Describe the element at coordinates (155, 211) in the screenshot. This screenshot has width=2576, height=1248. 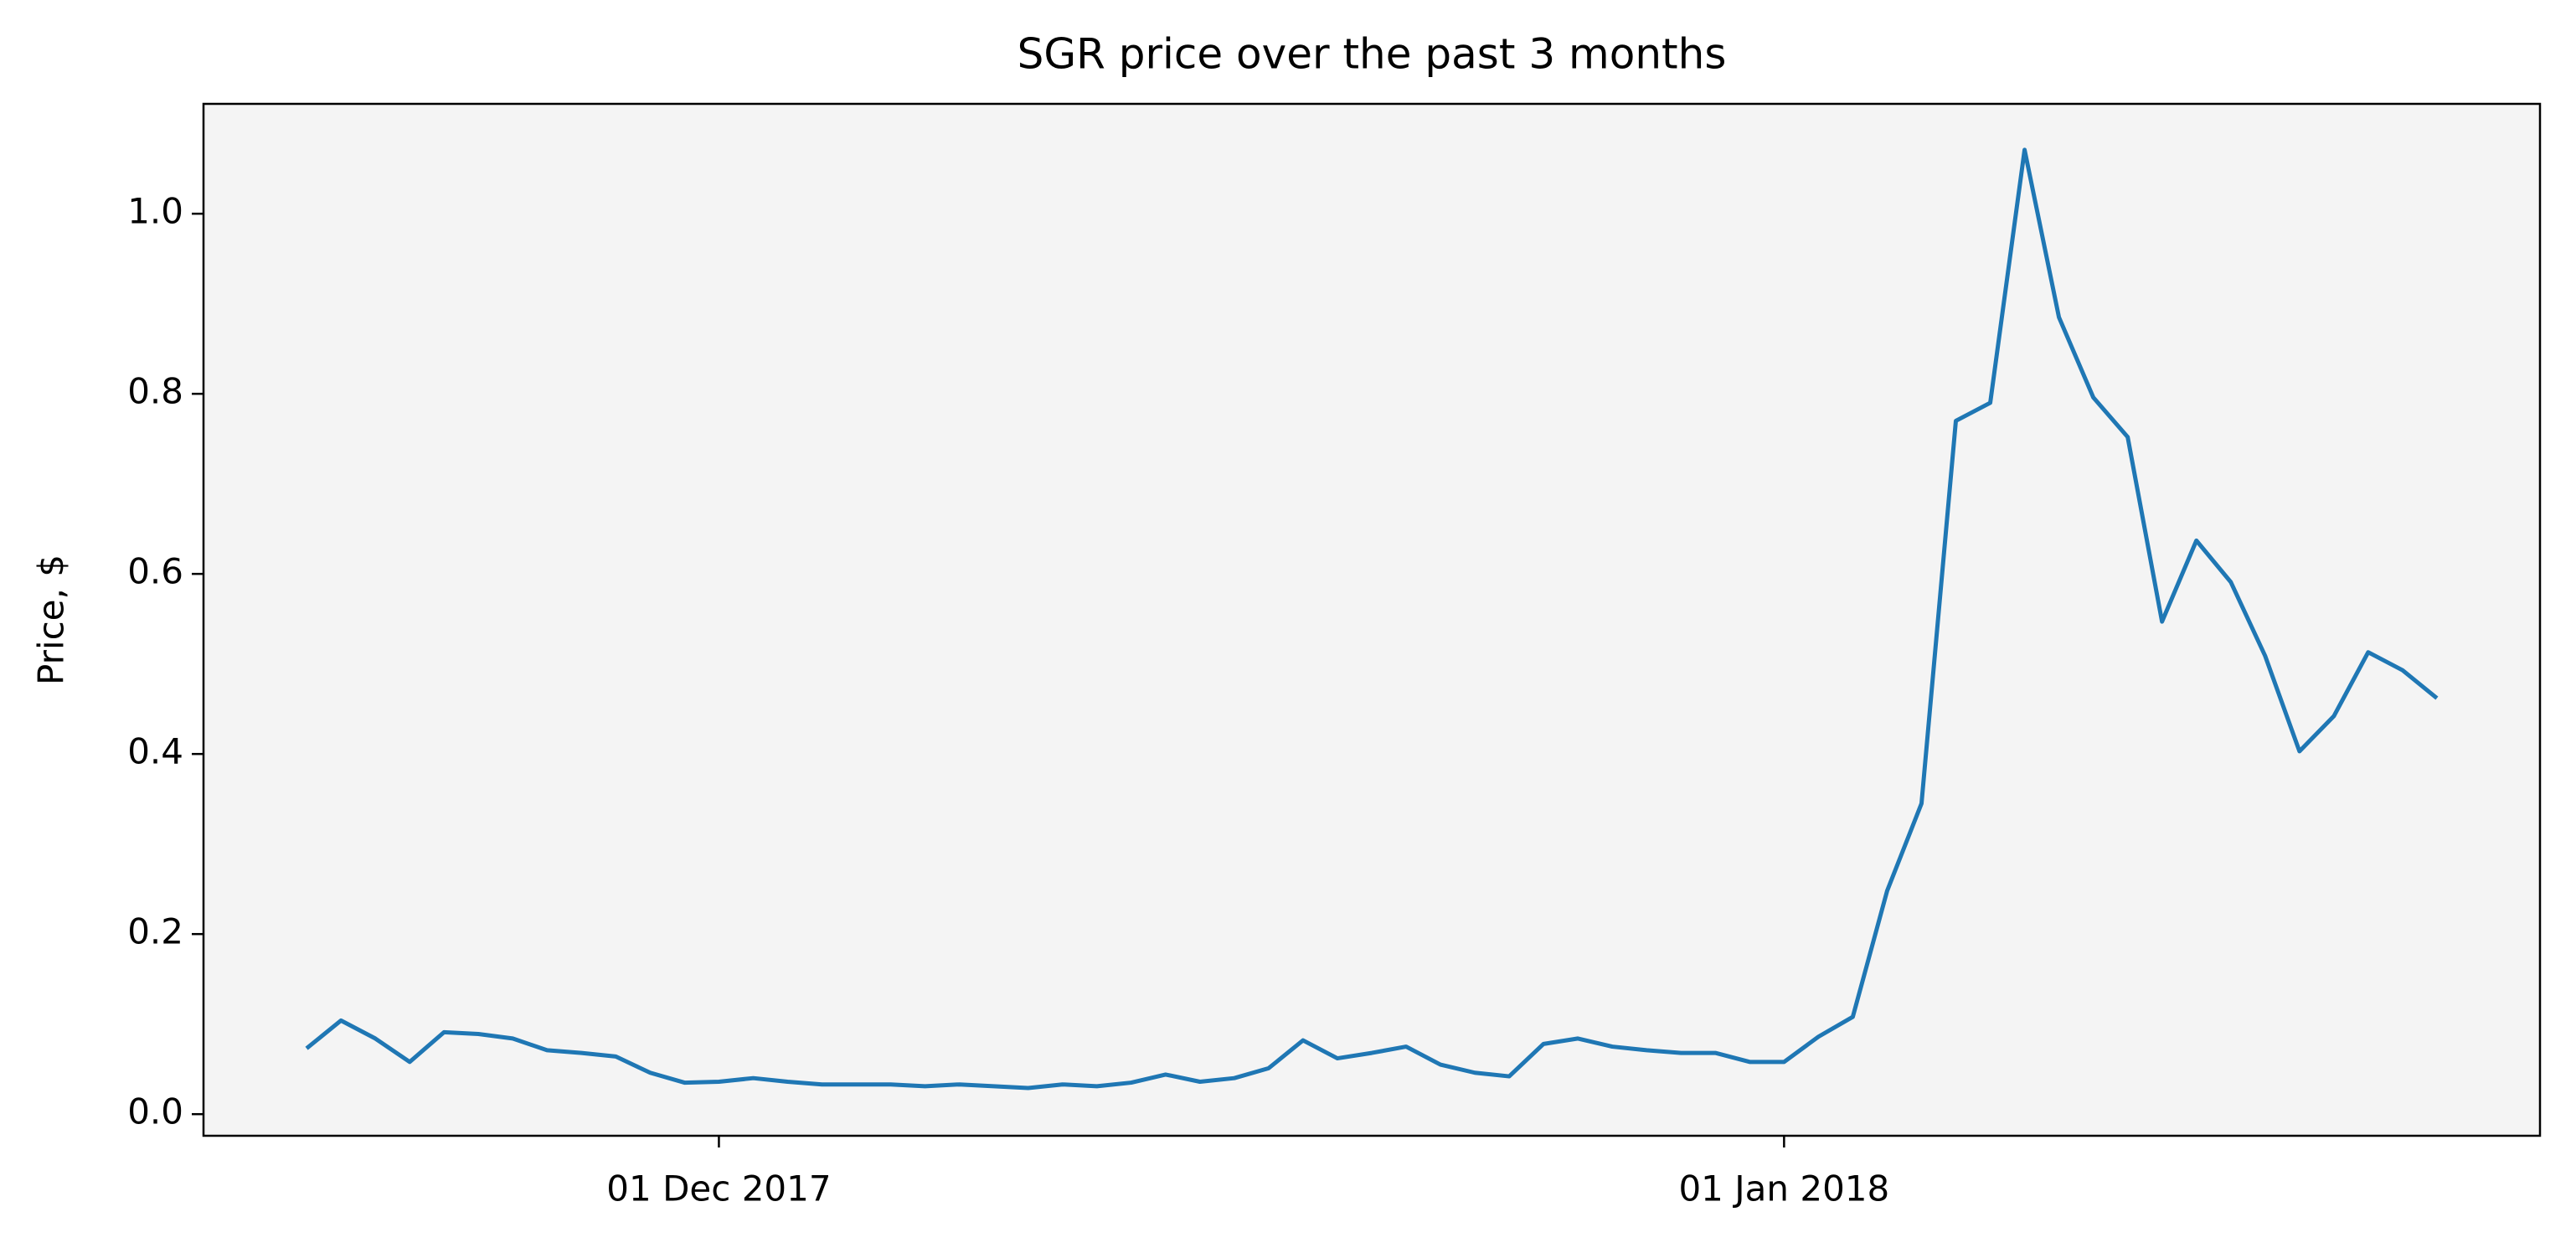
I see `y-tick-label: 1.0` at that location.